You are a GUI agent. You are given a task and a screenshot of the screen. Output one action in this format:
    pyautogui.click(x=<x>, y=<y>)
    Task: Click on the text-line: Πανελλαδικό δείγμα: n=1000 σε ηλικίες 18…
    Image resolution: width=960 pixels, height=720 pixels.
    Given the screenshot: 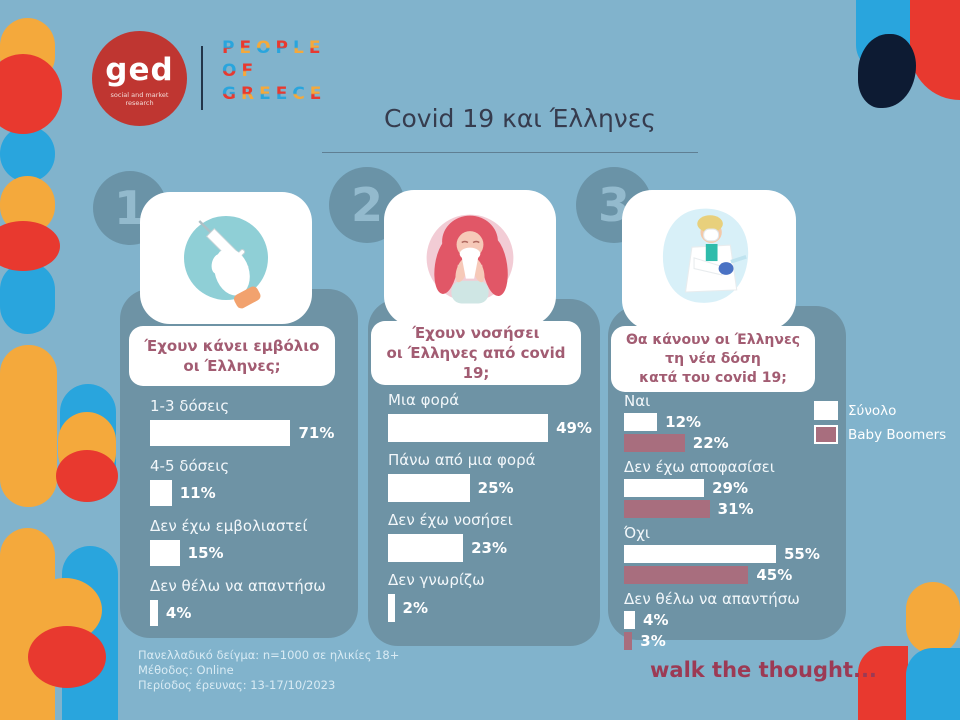 What is the action you would take?
    pyautogui.click(x=269, y=655)
    